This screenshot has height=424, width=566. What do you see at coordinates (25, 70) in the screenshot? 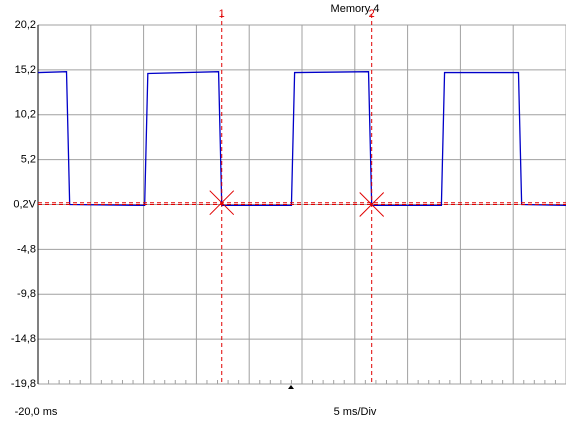
I see `y-tick-label: 15,2` at bounding box center [25, 70].